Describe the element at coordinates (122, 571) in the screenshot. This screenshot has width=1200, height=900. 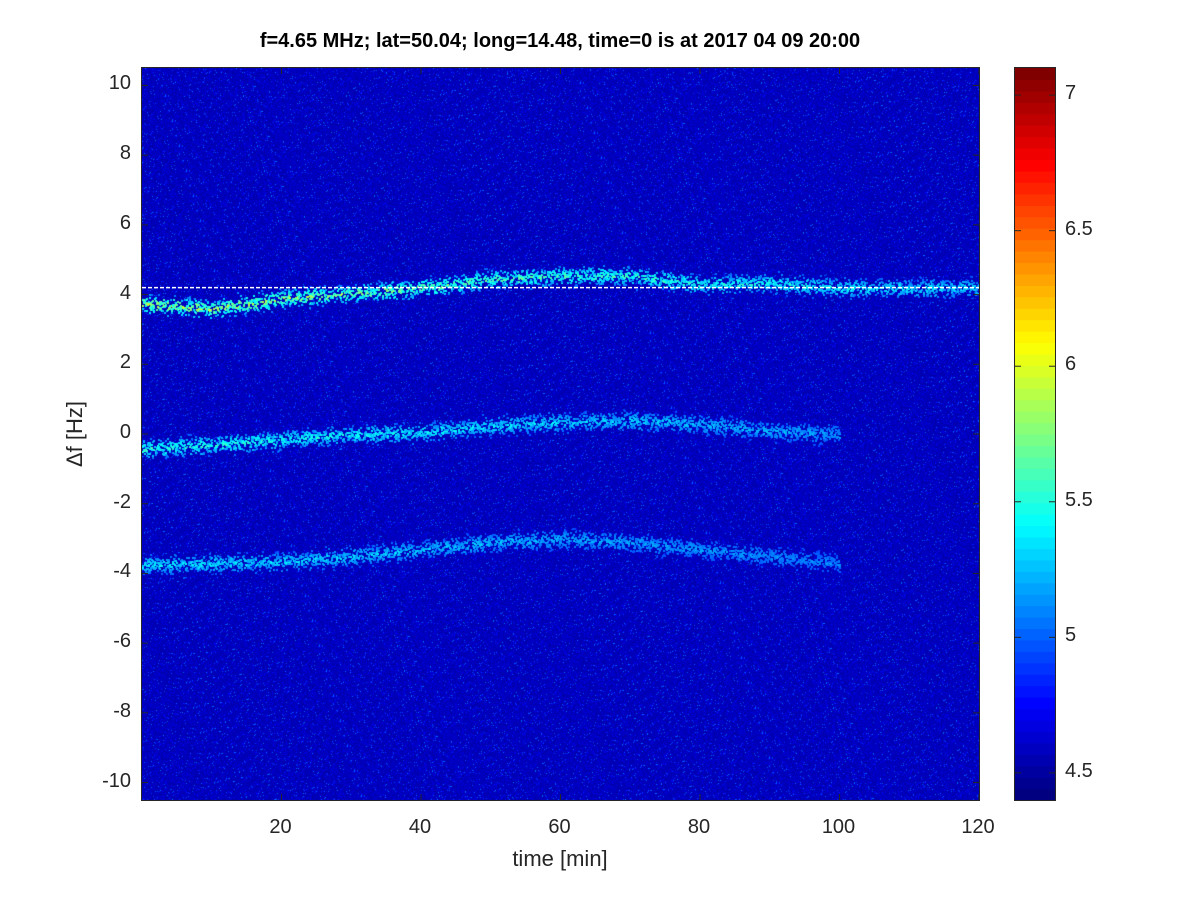
I see `y-tick-label: -4` at that location.